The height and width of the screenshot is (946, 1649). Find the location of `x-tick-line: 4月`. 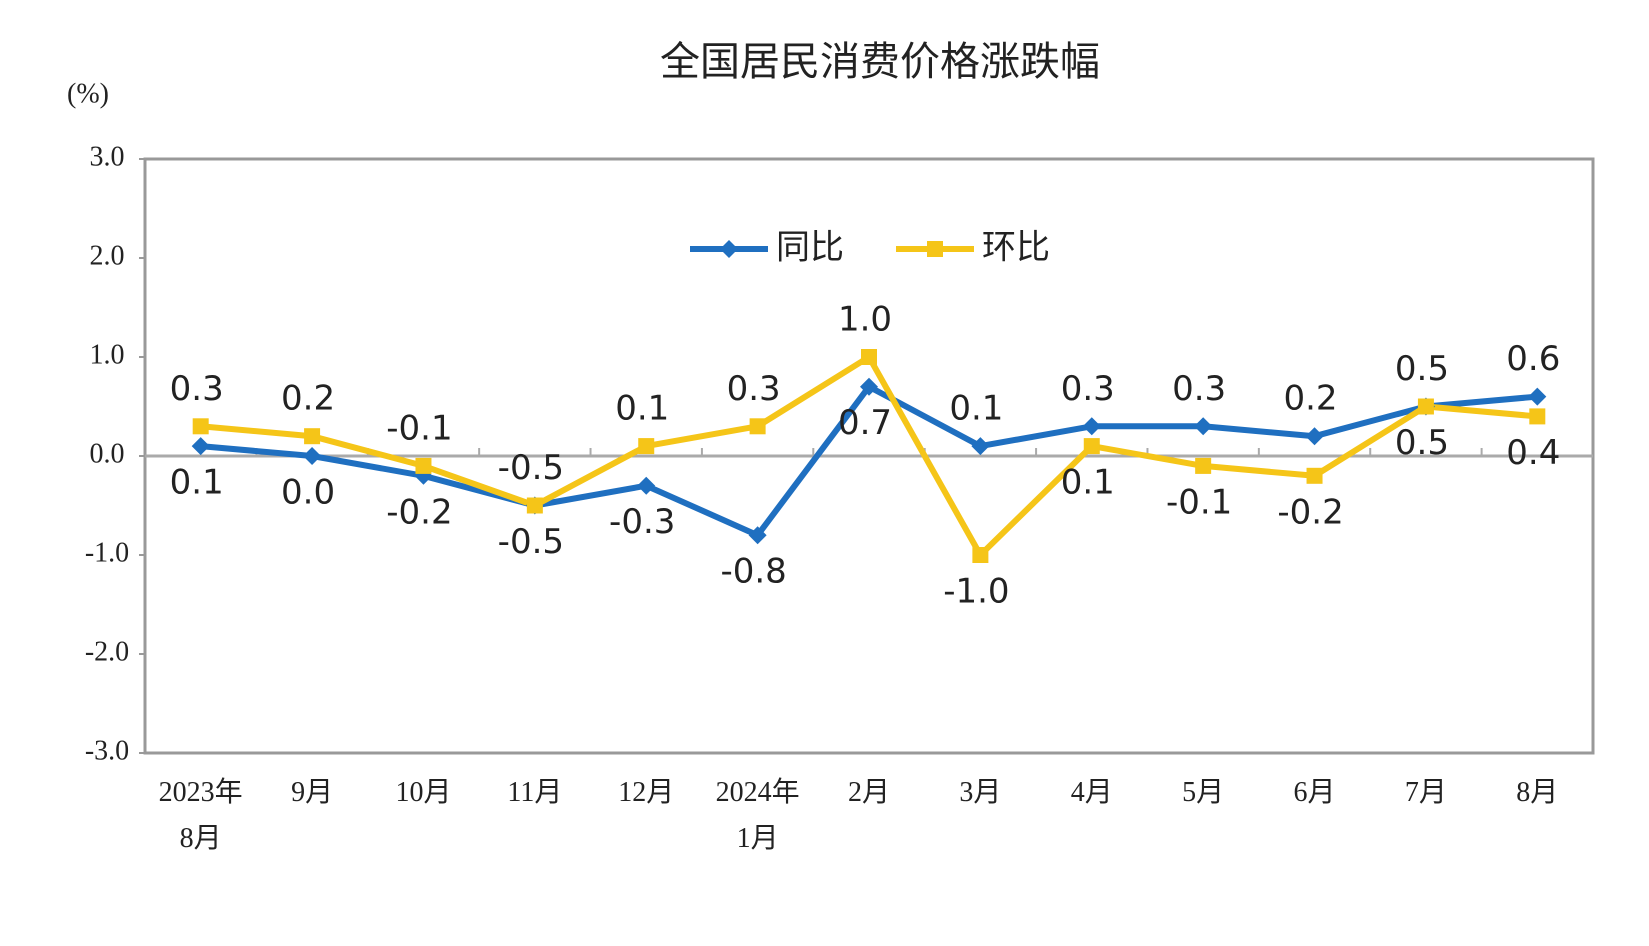

x-tick-line: 4月 is located at coordinates (1092, 792).